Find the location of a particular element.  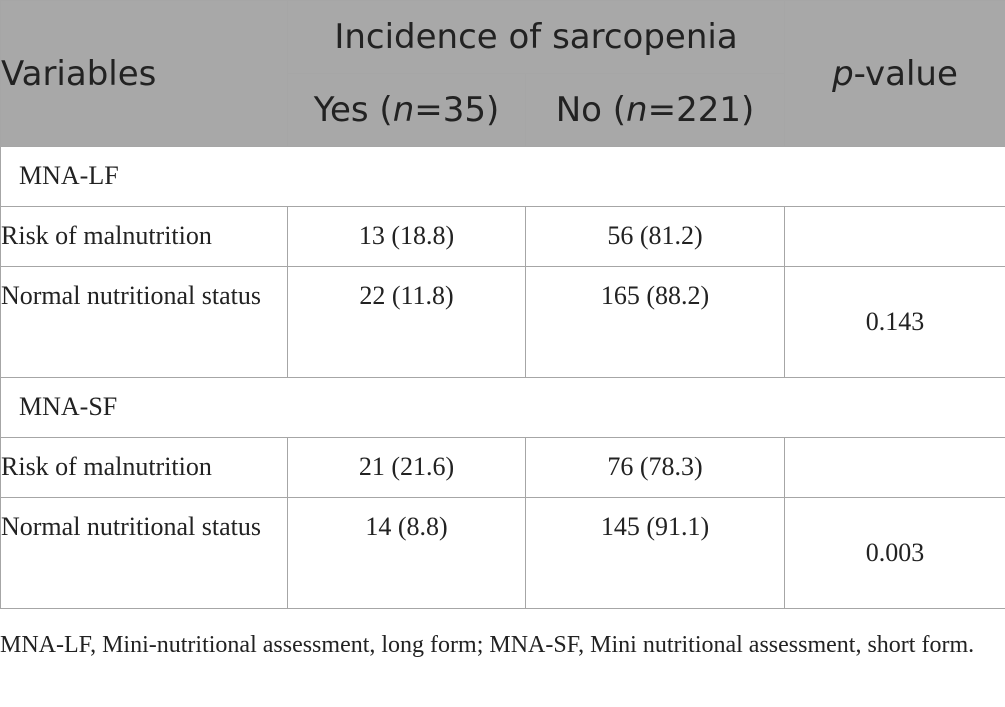

p-value-header: p-value is located at coordinates (894, 73).